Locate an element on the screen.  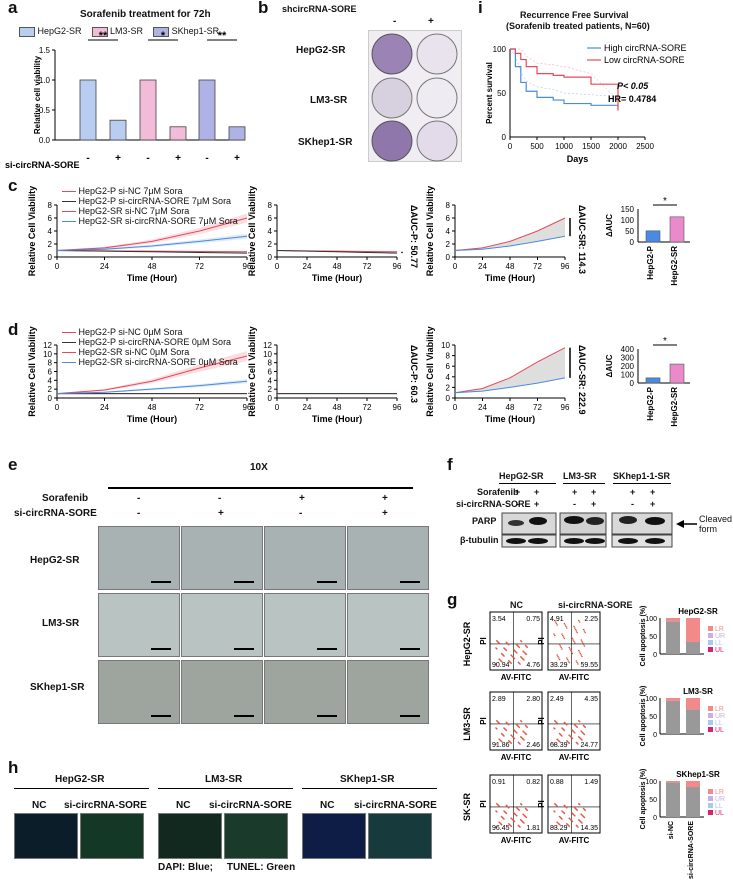
colony-plate-image is located at coordinates (415, 96).